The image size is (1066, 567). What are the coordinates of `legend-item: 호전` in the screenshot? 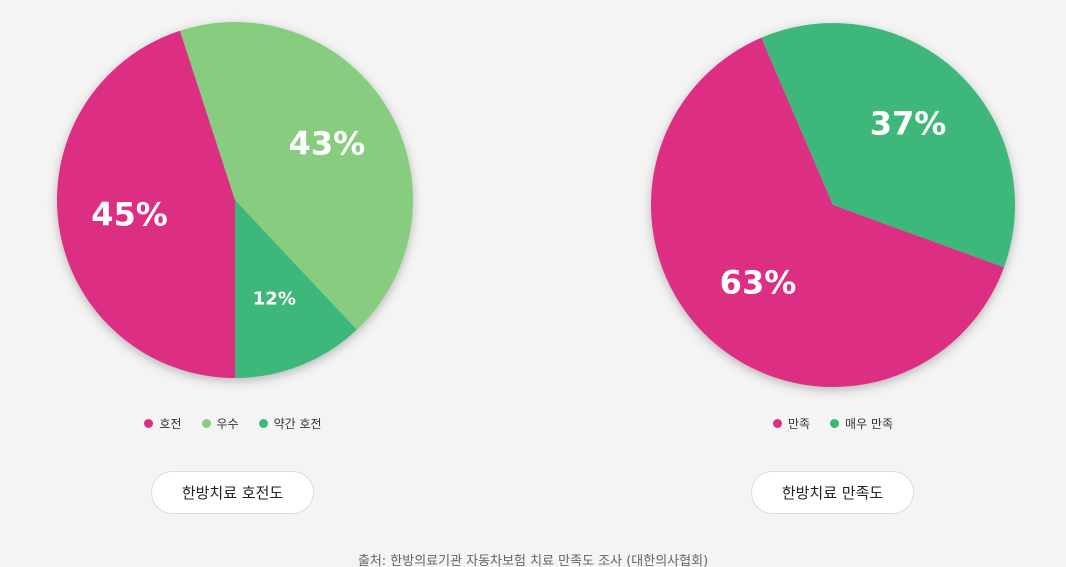 It's located at (163, 423).